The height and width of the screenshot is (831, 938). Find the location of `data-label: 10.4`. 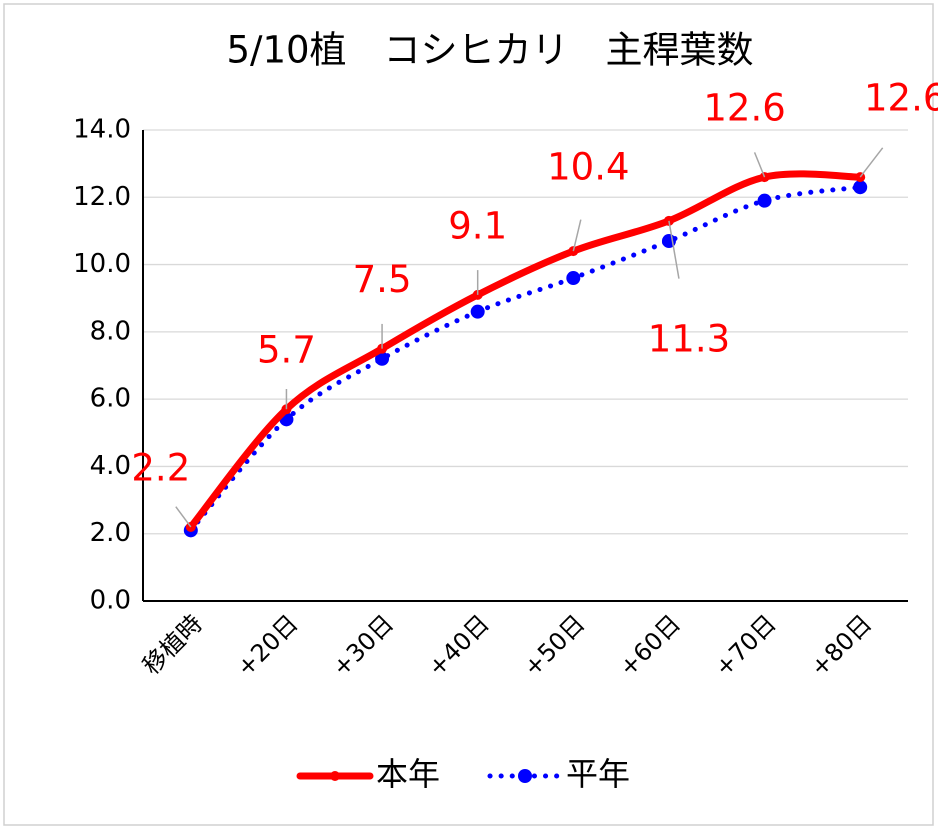

data-label: 10.4 is located at coordinates (588, 167).